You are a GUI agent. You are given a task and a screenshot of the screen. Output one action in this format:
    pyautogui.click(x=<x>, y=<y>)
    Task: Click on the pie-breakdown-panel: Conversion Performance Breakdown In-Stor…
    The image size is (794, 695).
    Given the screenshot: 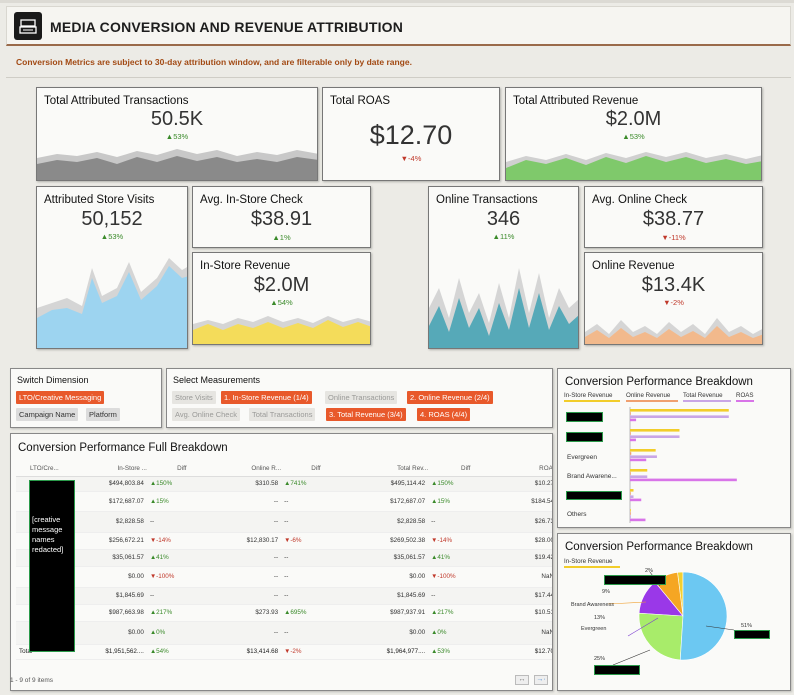 What is the action you would take?
    pyautogui.click(x=674, y=612)
    